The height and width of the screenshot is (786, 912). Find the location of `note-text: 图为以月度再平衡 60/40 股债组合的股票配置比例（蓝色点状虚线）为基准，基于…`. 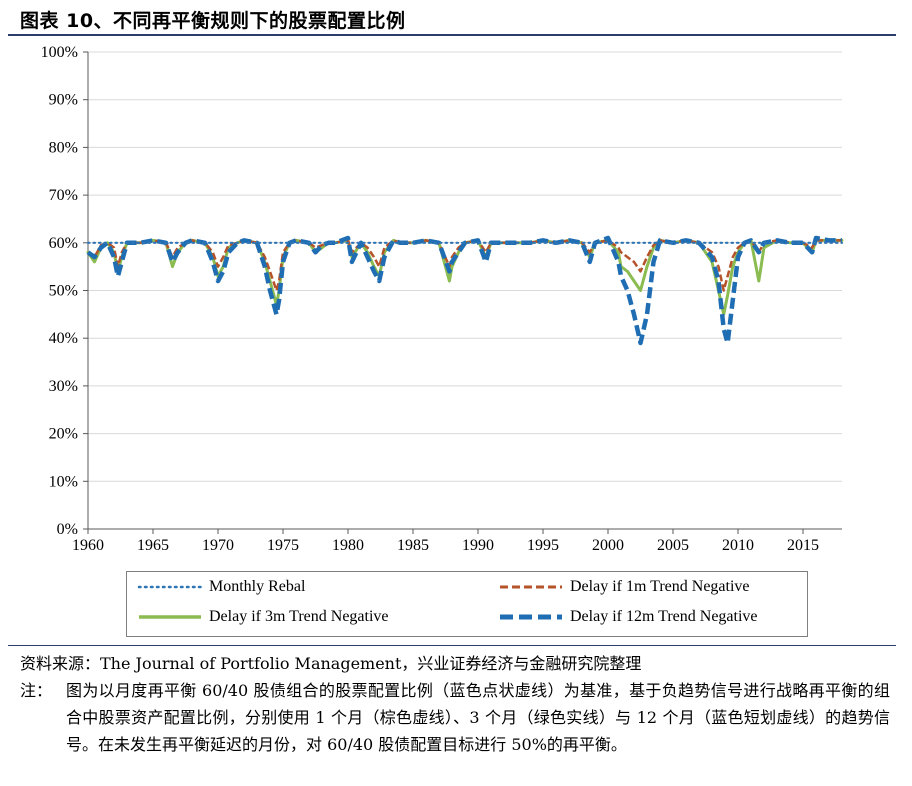

note-text: 图为以月度再平衡 60/40 股债组合的股票配置比例（蓝色点状虚线）为基准，基于… is located at coordinates (478, 717).